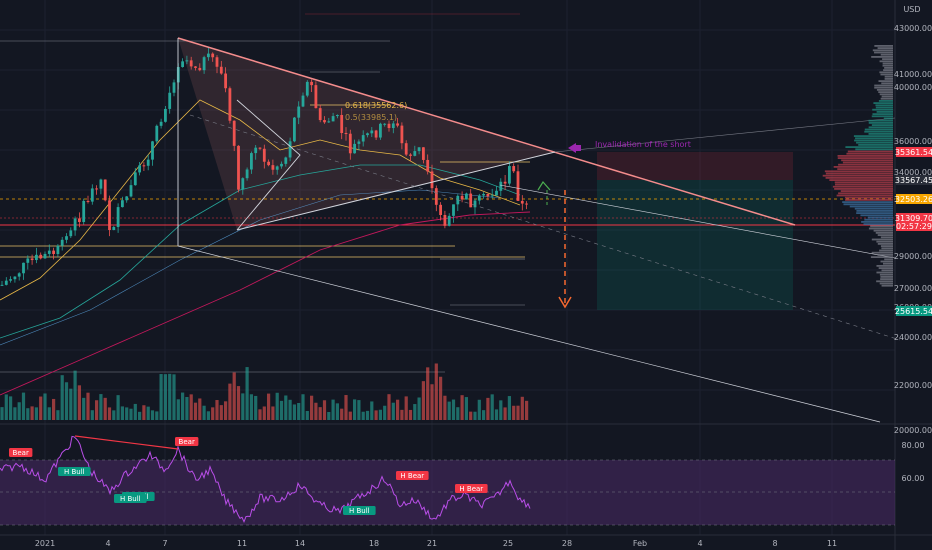 Image resolution: width=932 pixels, height=550 pixels. What do you see at coordinates (554, 244) in the screenshot?
I see `short-projection` at bounding box center [554, 244].